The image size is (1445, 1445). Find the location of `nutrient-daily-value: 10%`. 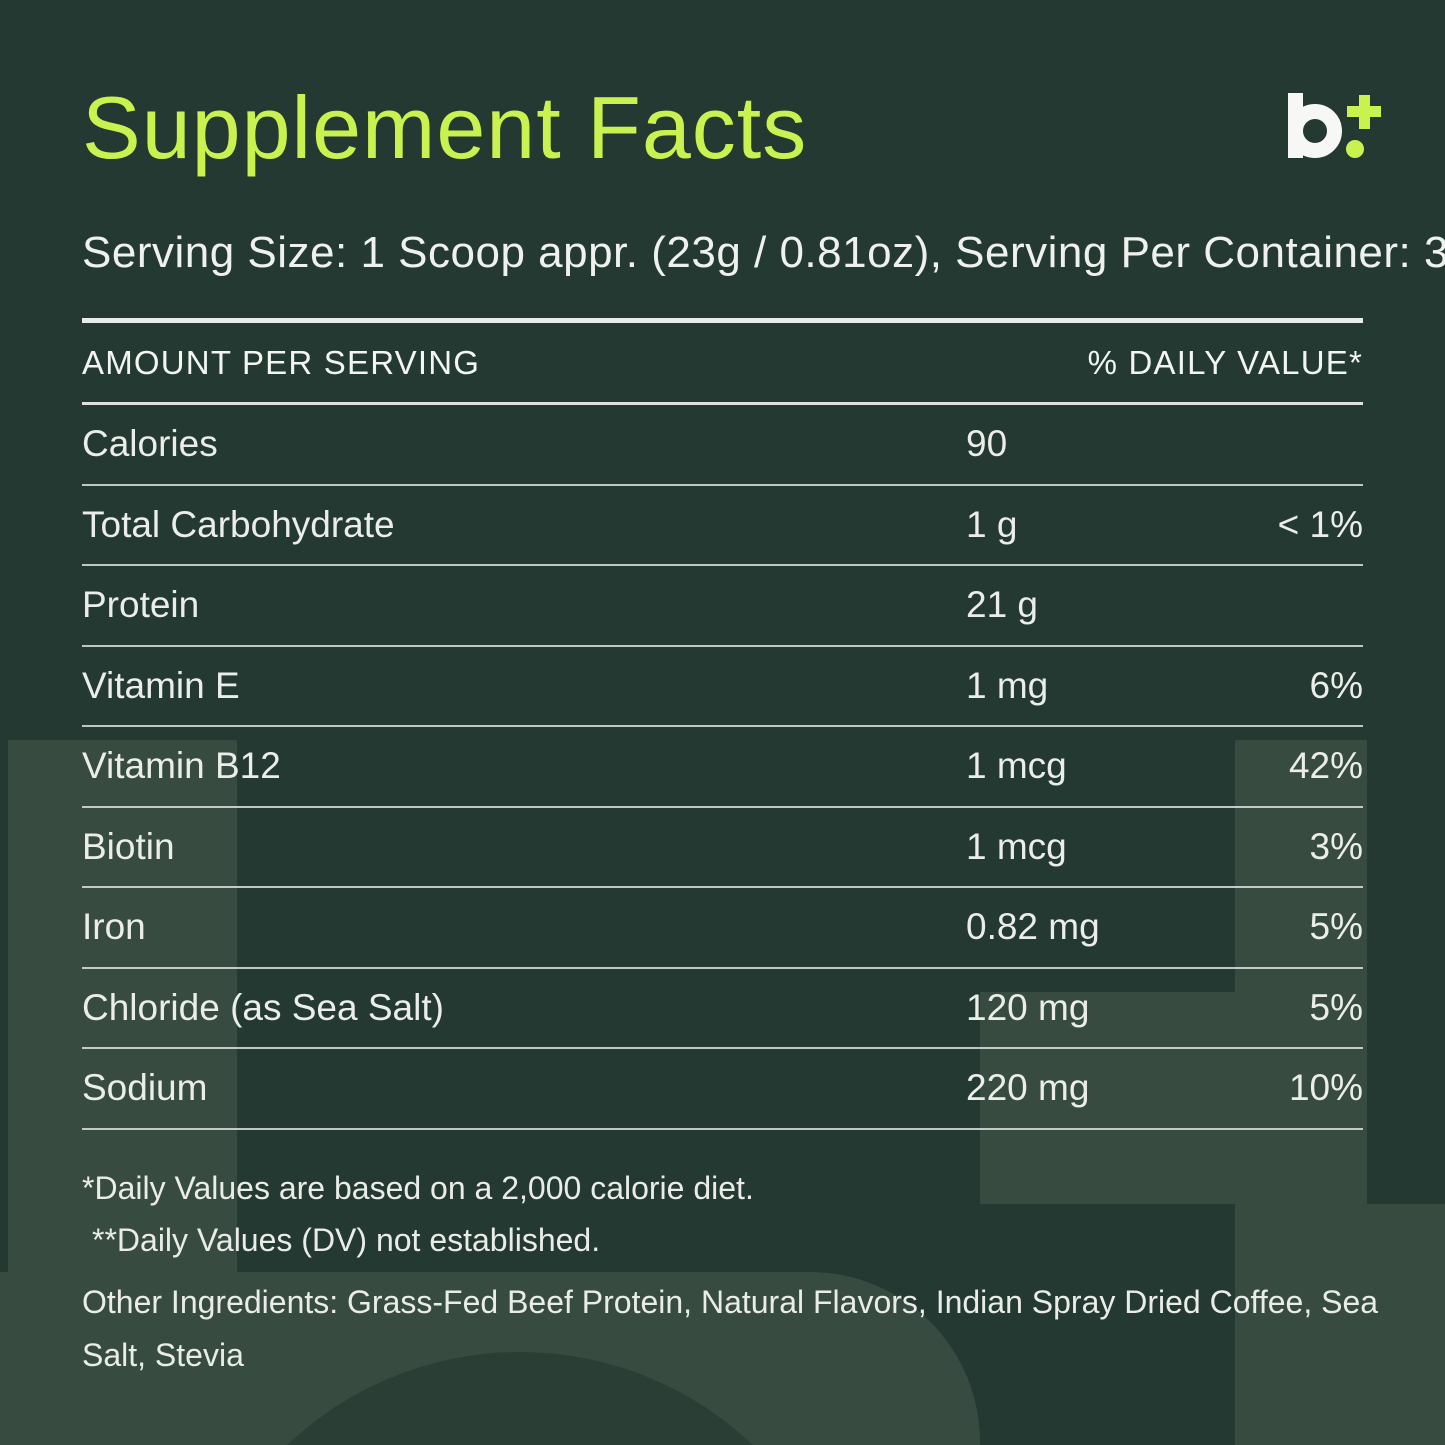

nutrient-daily-value: 10% is located at coordinates (1325, 1088).